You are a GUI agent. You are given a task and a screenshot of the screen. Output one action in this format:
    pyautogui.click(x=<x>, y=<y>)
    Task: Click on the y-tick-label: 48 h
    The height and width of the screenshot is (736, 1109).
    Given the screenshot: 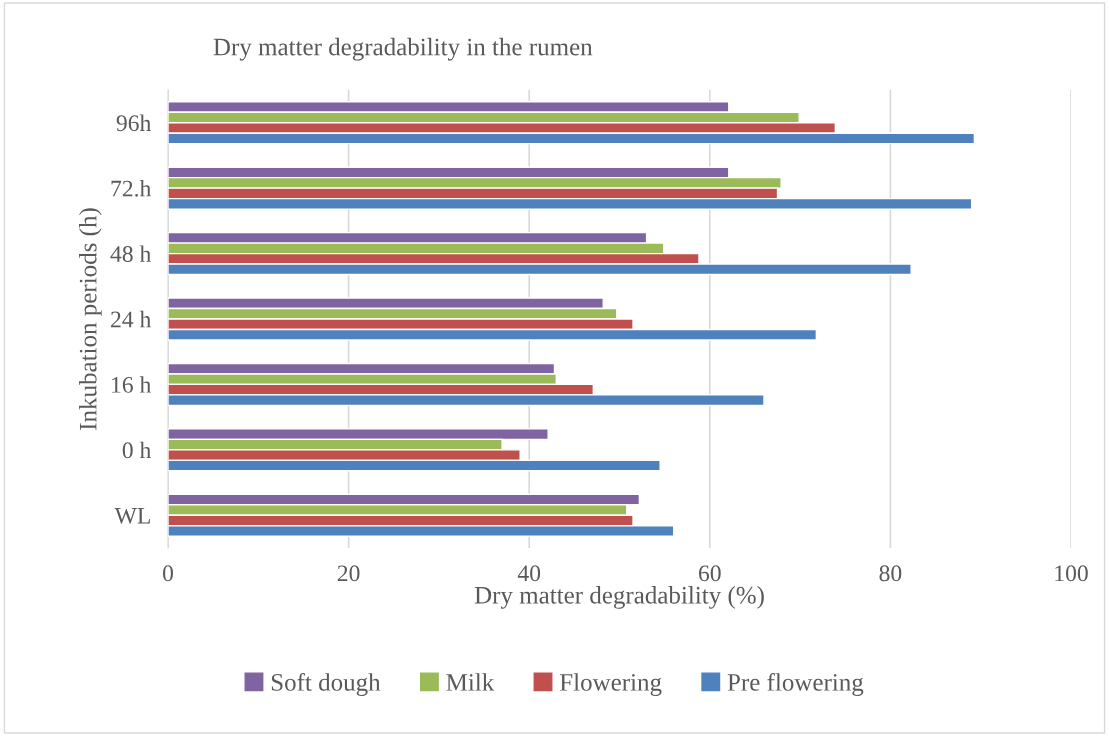 What is the action you would take?
    pyautogui.click(x=131, y=253)
    